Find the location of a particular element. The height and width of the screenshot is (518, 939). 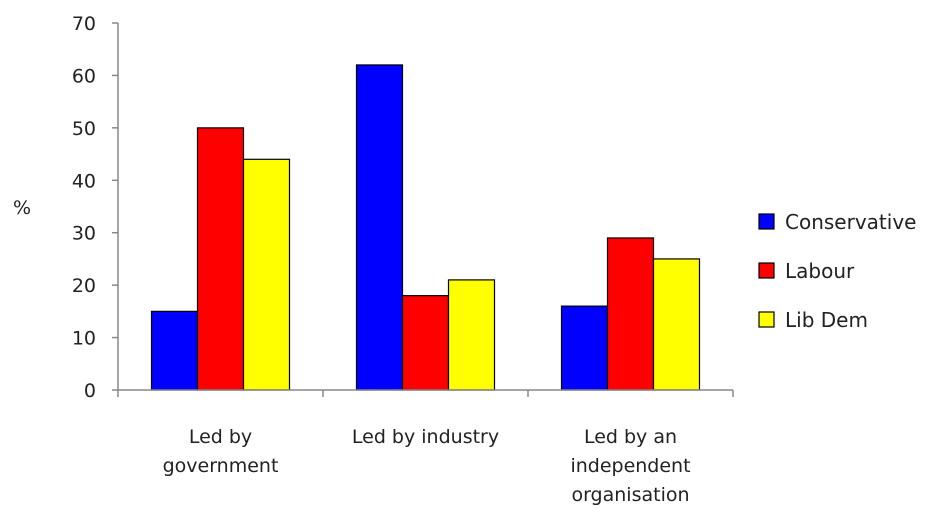

y-tick-label: 30 is located at coordinates (84, 234).